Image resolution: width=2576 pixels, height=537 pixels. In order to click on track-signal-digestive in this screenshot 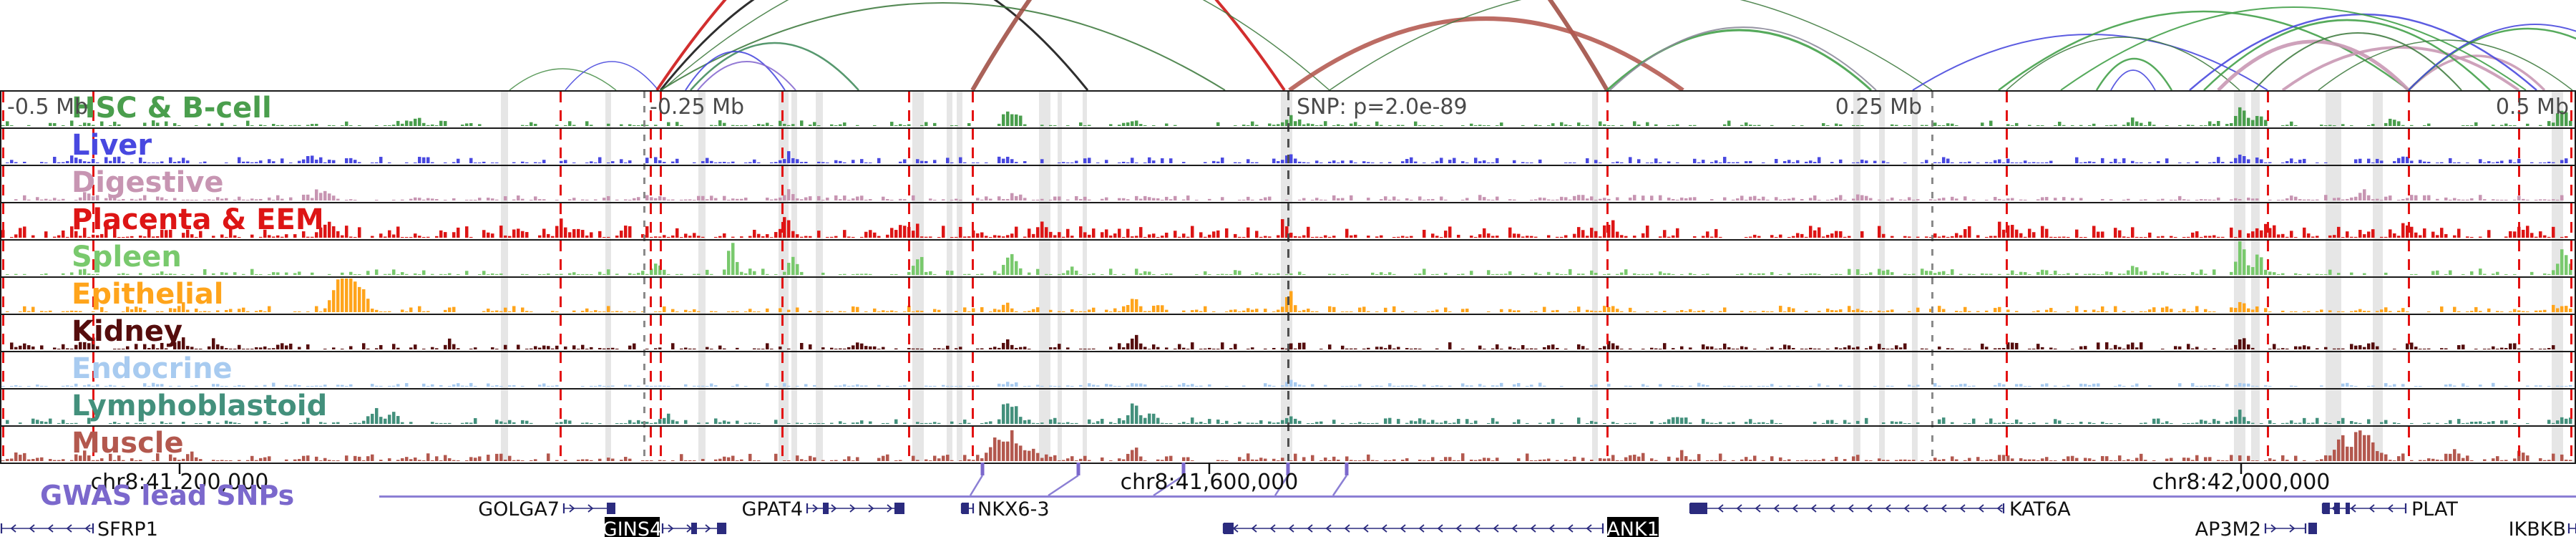, I will do `click(1289, 194)`.